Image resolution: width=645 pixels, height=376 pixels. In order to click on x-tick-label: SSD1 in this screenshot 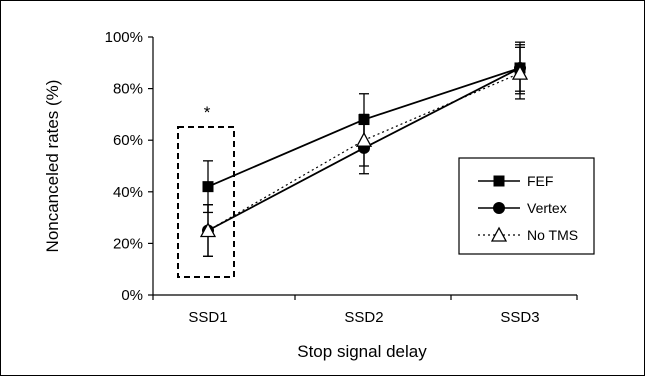, I will do `click(207, 317)`.